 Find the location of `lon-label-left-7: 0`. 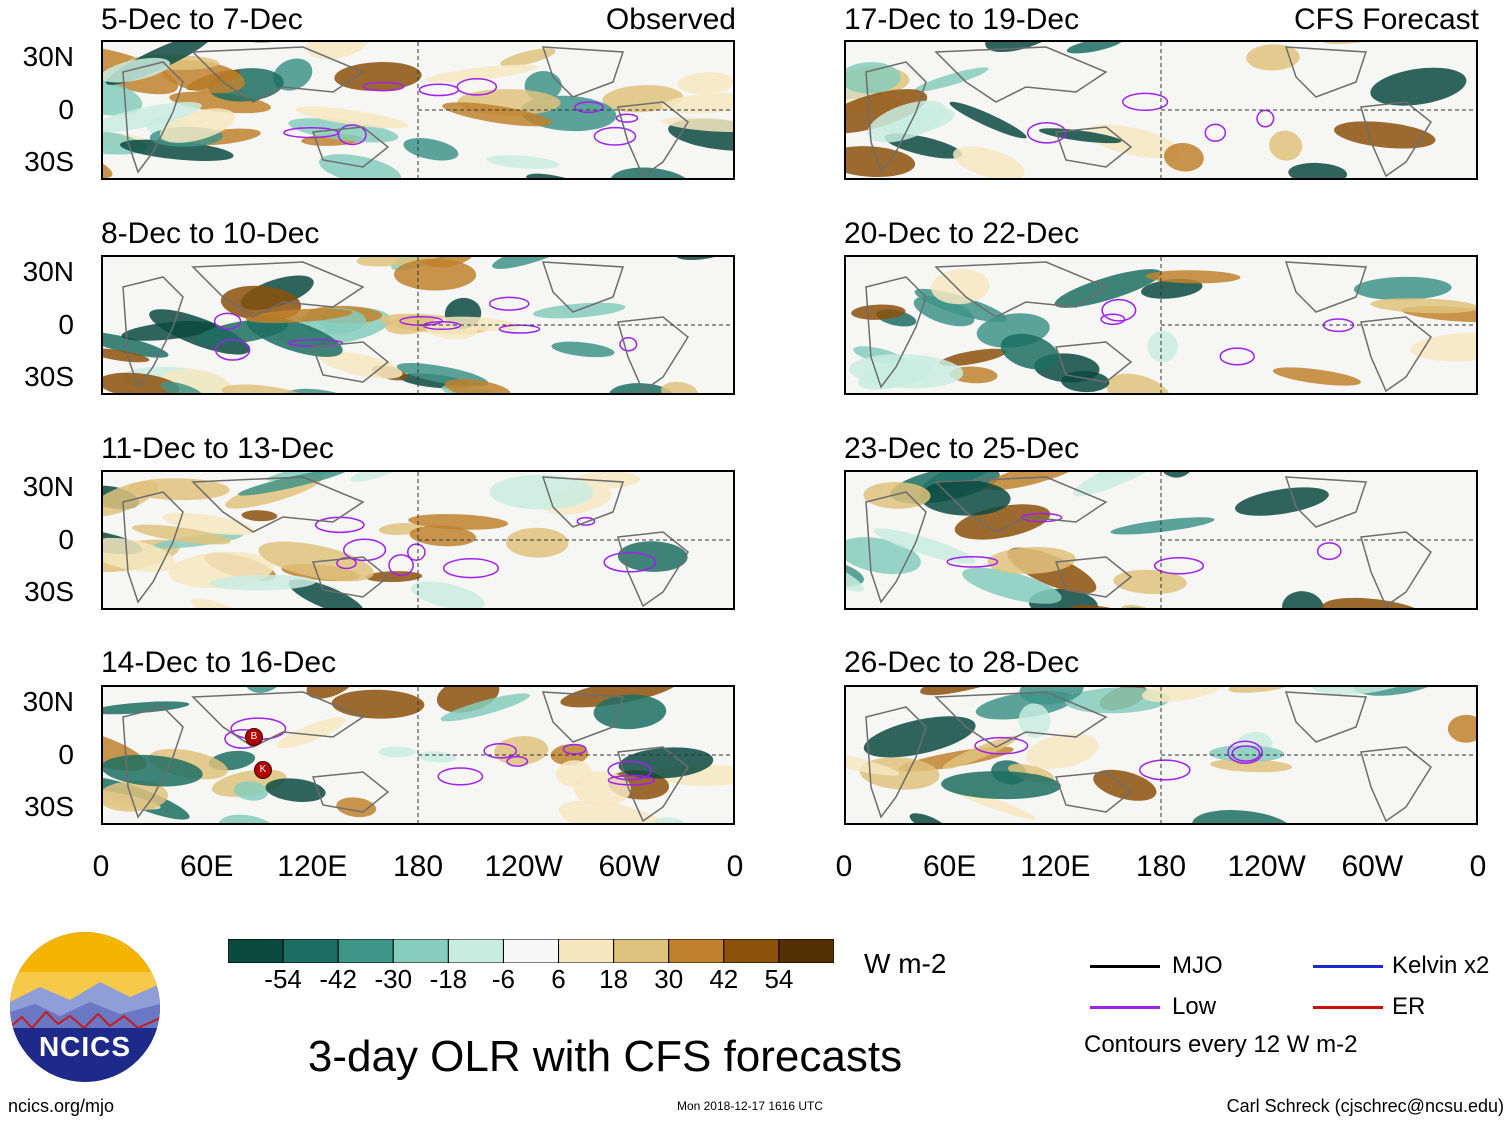

lon-label-left-7: 0 is located at coordinates (735, 866).